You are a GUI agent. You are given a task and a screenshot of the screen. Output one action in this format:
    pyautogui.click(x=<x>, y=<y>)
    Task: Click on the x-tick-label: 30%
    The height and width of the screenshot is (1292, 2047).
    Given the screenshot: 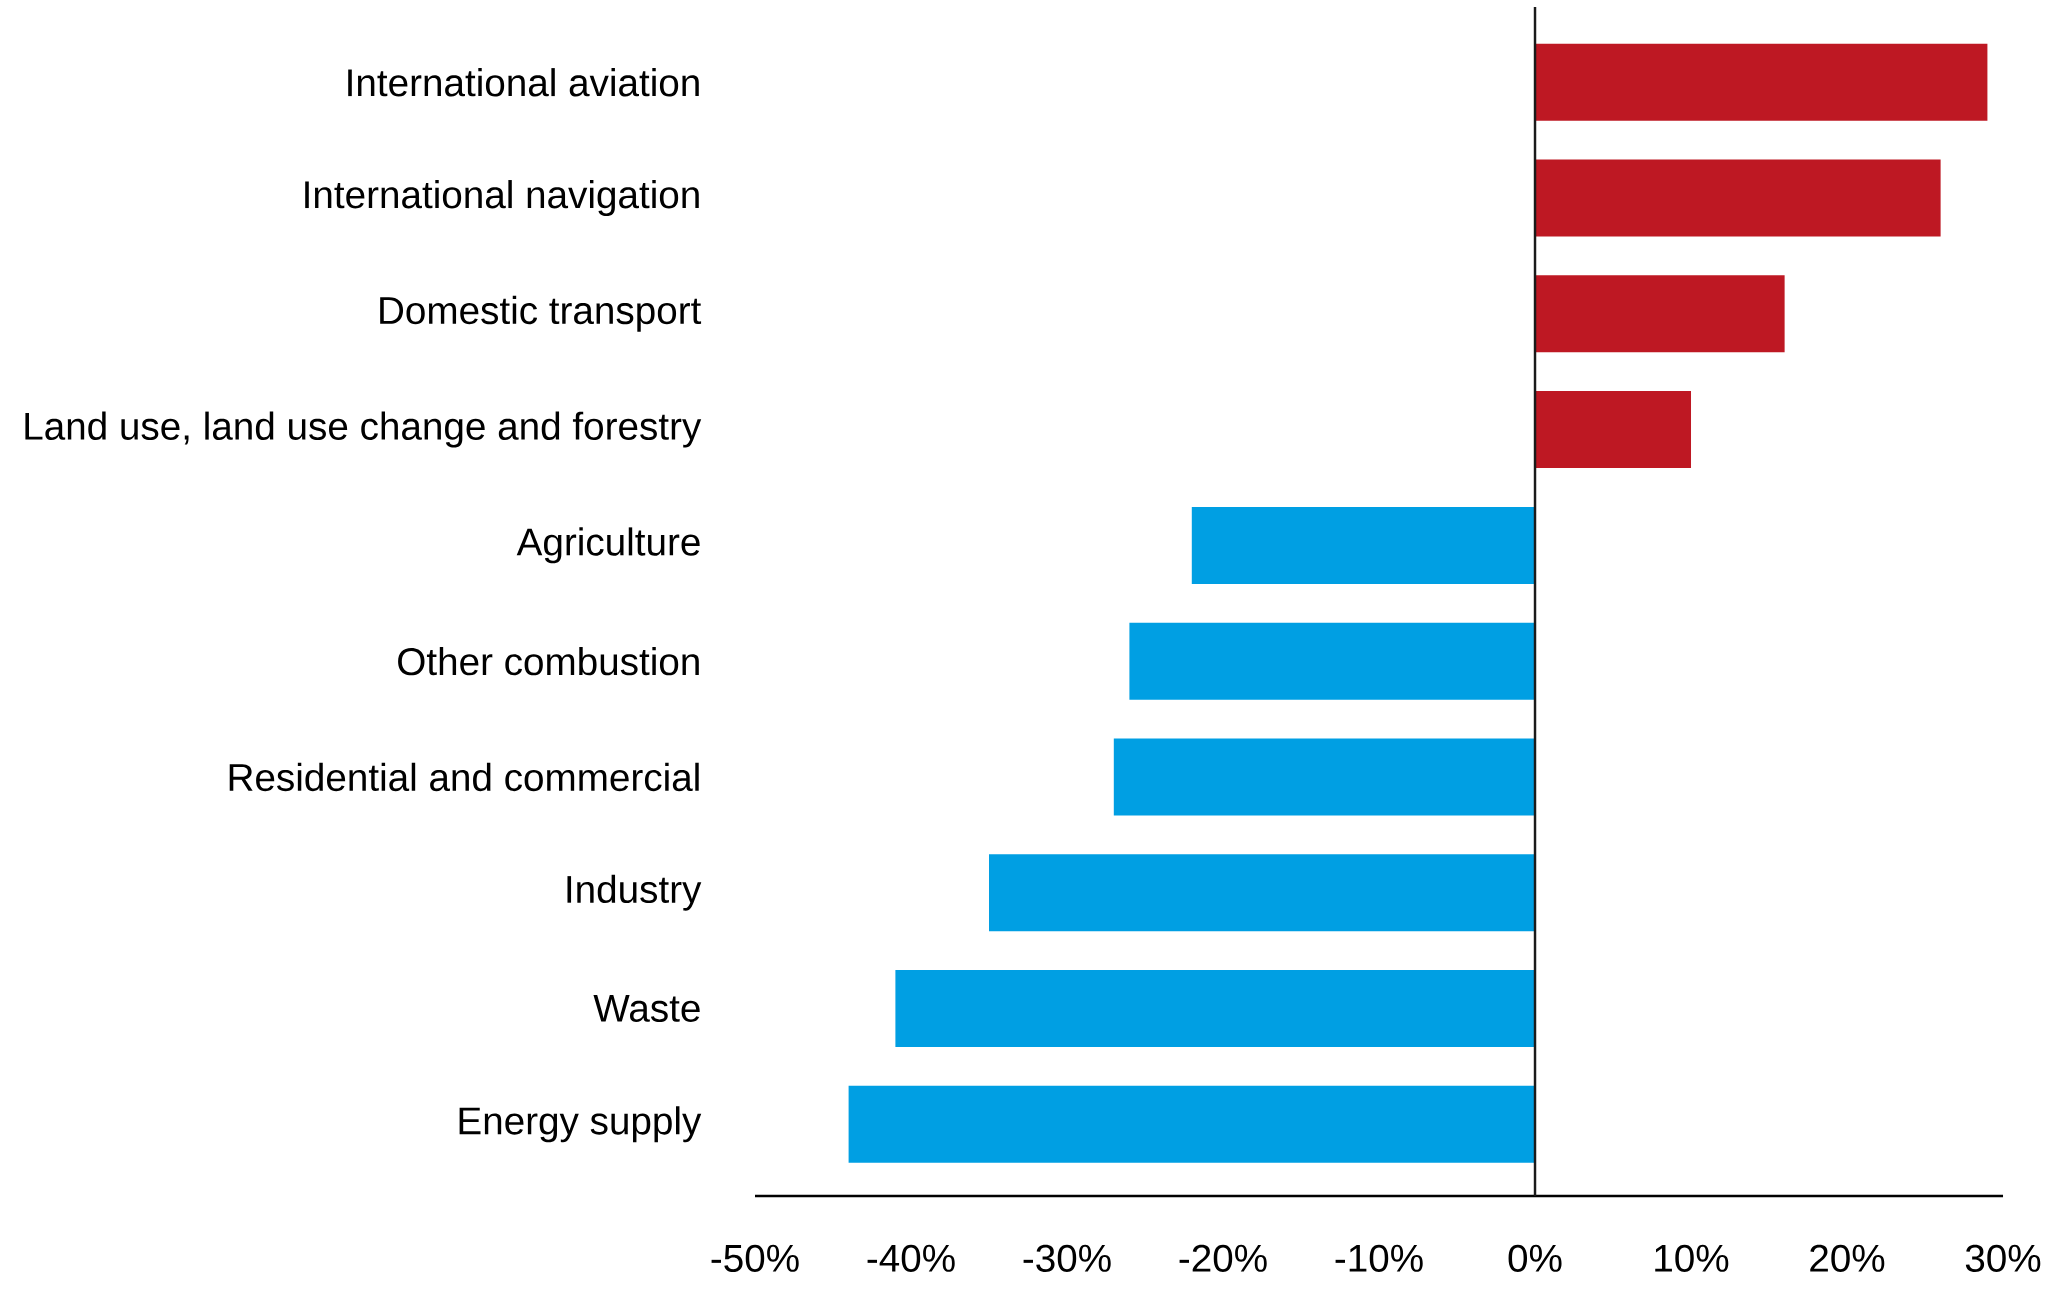 What is the action you would take?
    pyautogui.click(x=2003, y=1258)
    